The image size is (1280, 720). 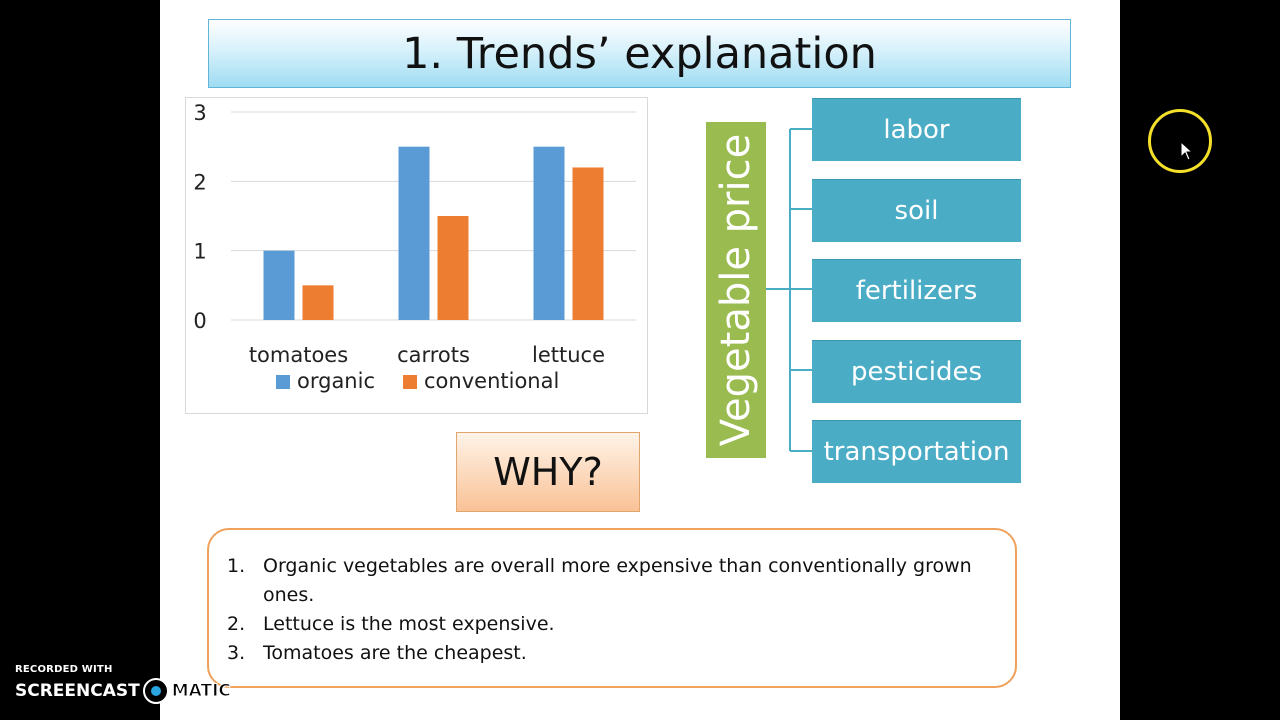 I want to click on x-tick-label: lettuce, so click(x=568, y=355).